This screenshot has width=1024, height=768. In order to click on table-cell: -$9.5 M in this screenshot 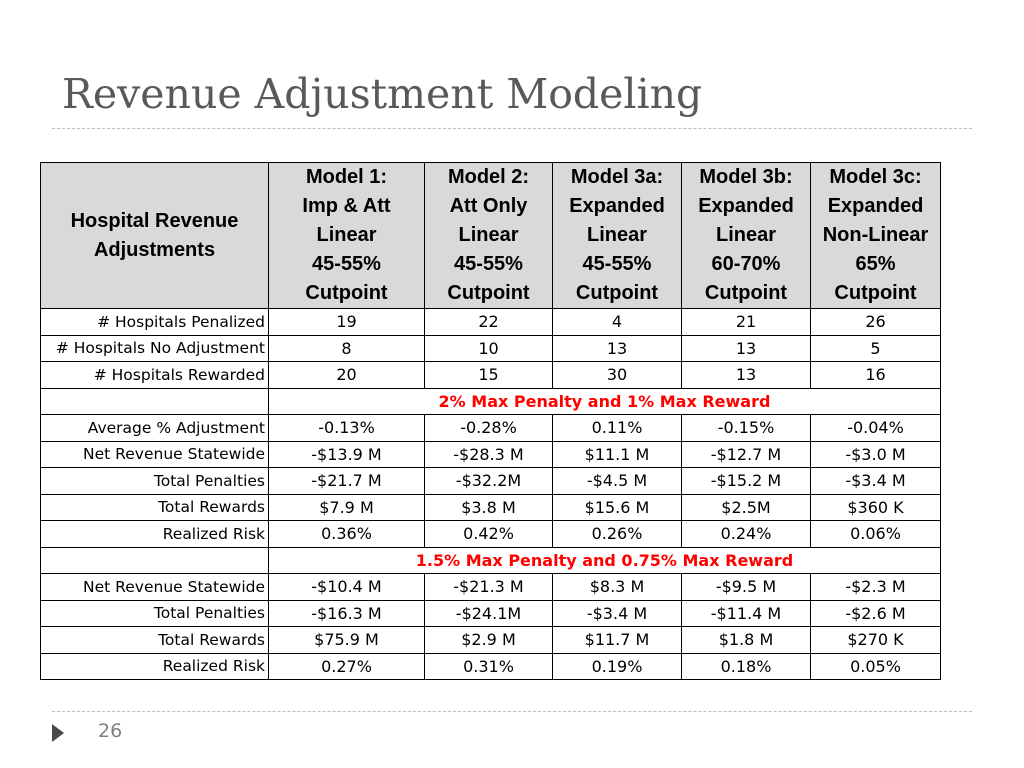, I will do `click(746, 587)`.